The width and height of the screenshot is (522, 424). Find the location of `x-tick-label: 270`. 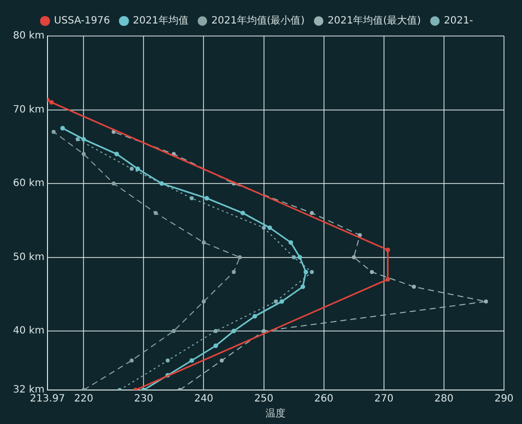

x-tick-label: 270 is located at coordinates (384, 399).